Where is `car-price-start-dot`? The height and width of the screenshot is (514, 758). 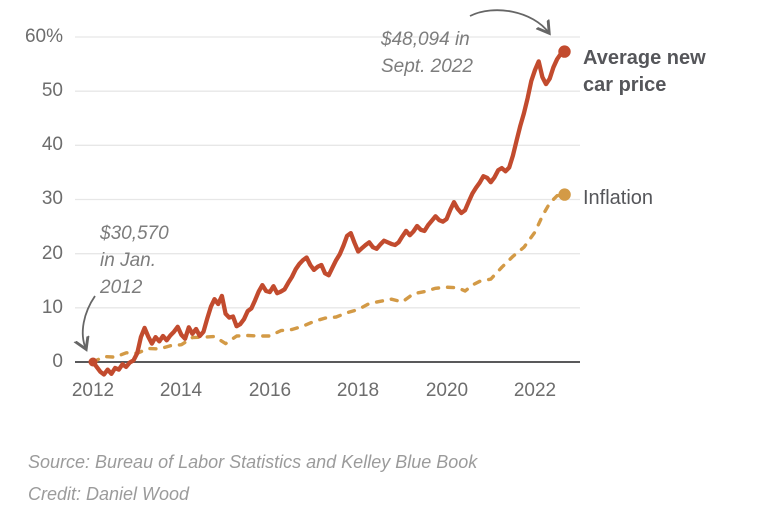
car-price-start-dot is located at coordinates (93, 362).